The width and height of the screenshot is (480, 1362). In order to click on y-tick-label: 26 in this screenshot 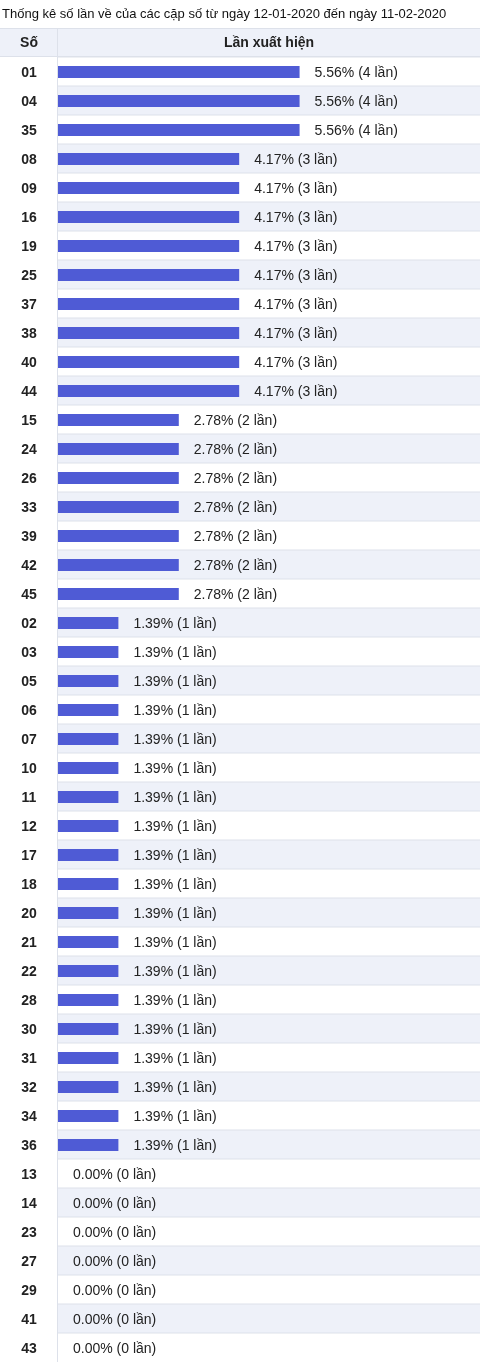, I will do `click(29, 477)`.